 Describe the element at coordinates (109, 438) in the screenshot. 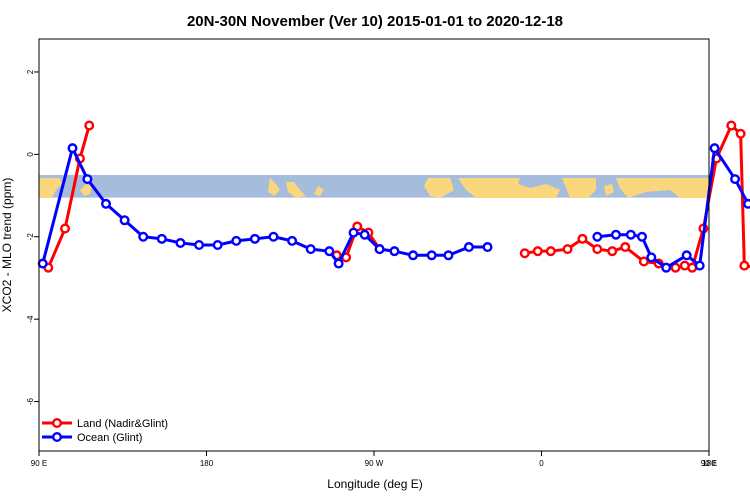

I see `legend-entry: Ocean (Glint)` at that location.